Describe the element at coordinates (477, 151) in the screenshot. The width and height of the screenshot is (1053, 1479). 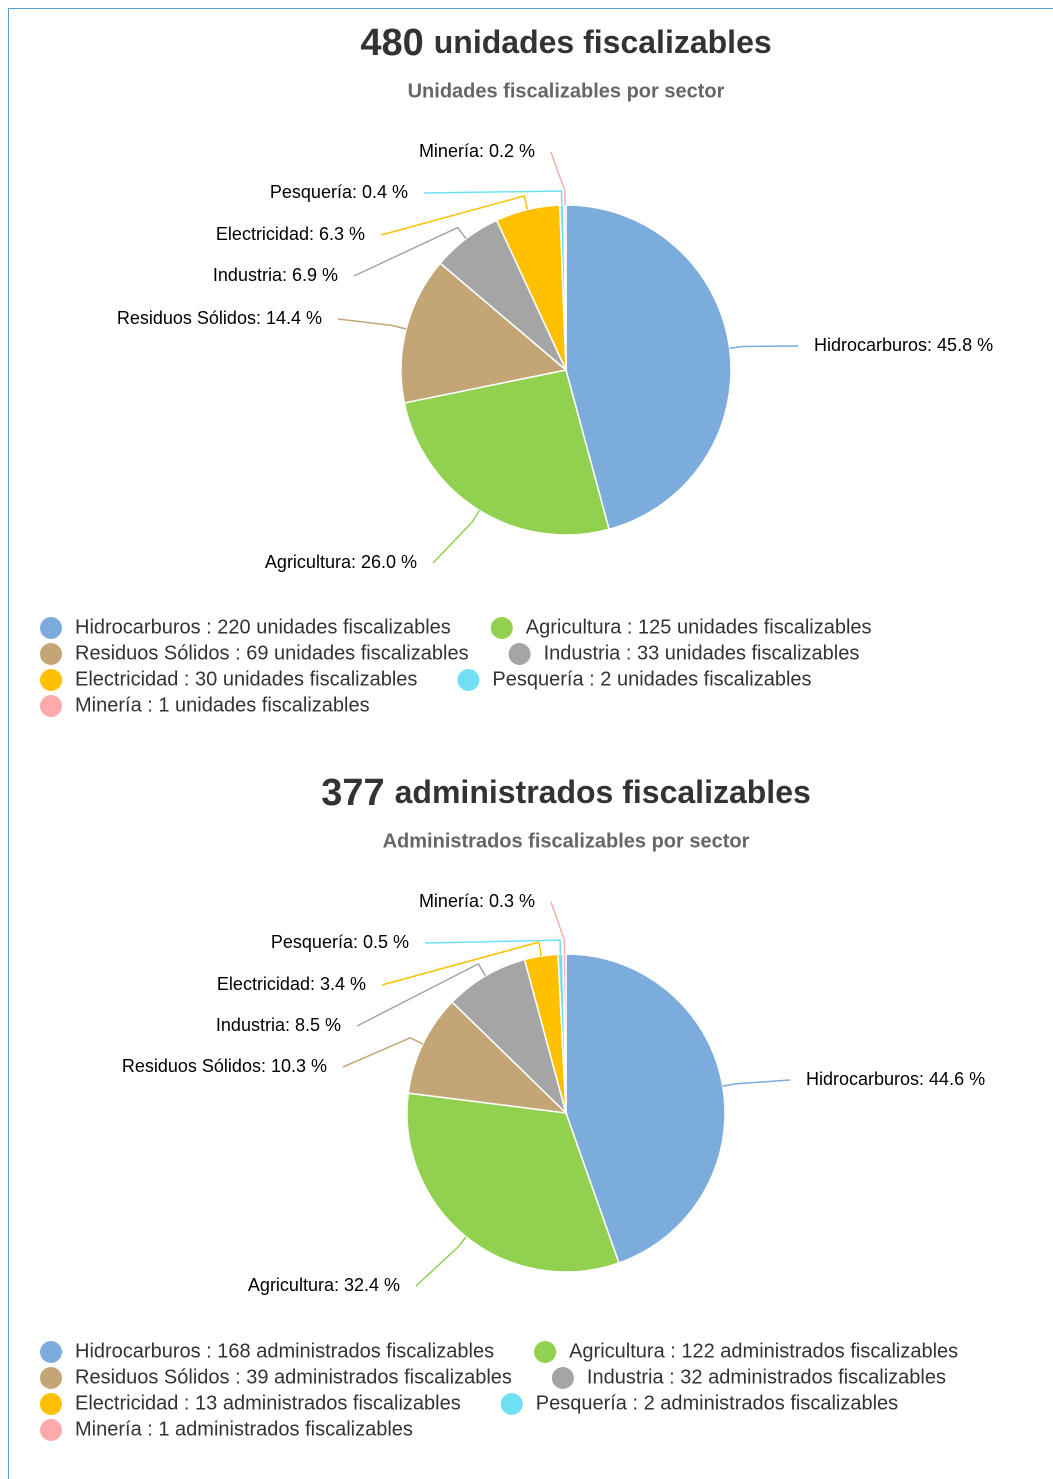
I see `data-label: Minería: 0.2 %` at that location.